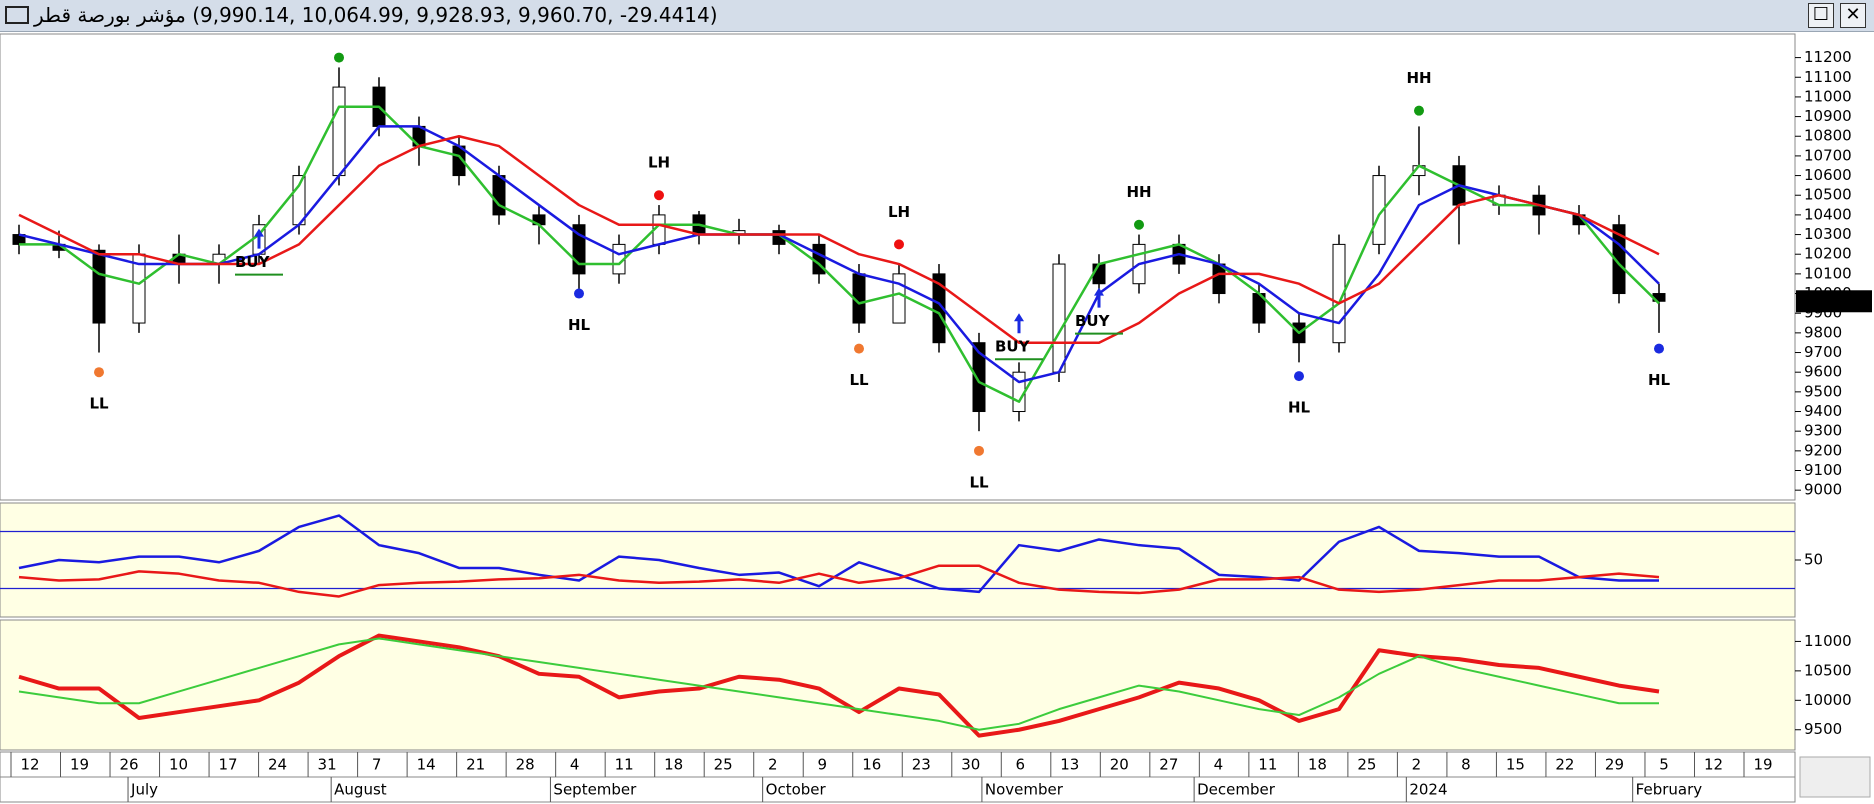  Describe the element at coordinates (1828, 254) in the screenshot. I see `y-tick-label: 10200` at that location.